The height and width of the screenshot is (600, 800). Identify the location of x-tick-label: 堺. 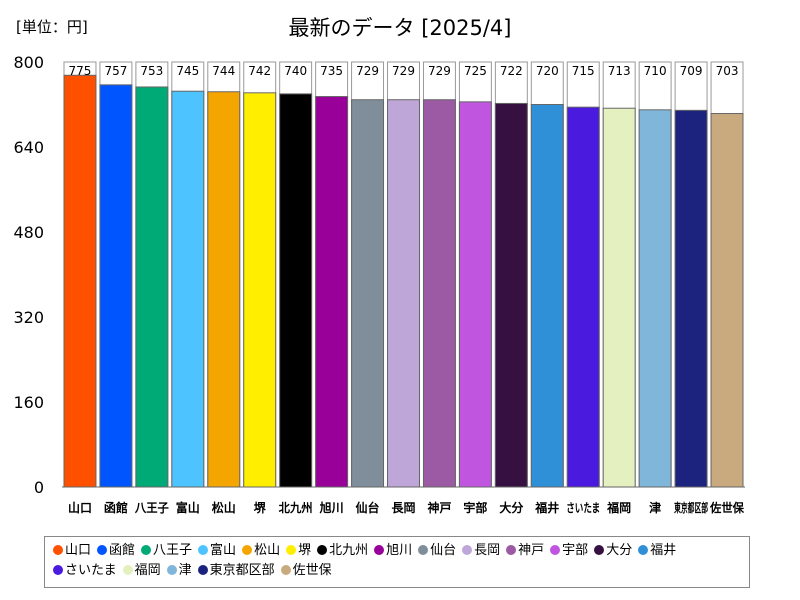
(260, 507).